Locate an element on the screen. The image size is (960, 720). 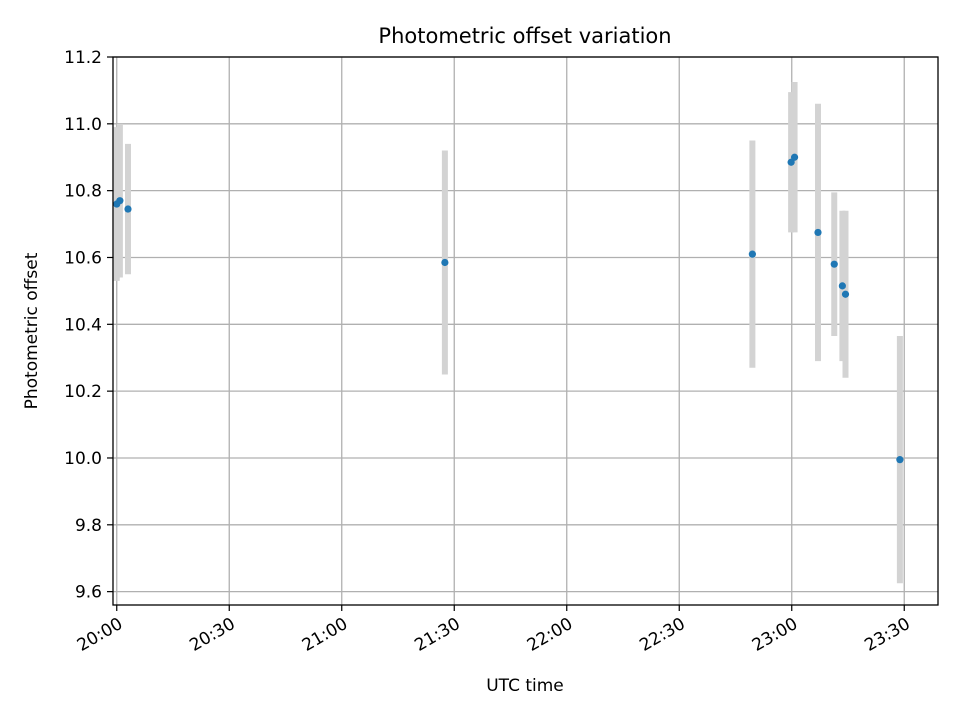
y-axis-ticks: 9.6 9.8 10.0 10.2 10.4 10.6 10.8 11.0 11.2 is located at coordinates (88, 325).